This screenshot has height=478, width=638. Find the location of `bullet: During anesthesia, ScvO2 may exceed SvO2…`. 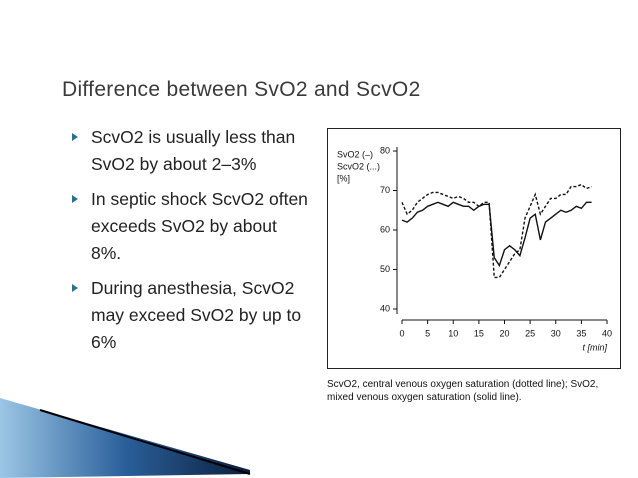

bullet: During anesthesia, ScvO2 may exceed SvO2… is located at coordinates (190, 315).